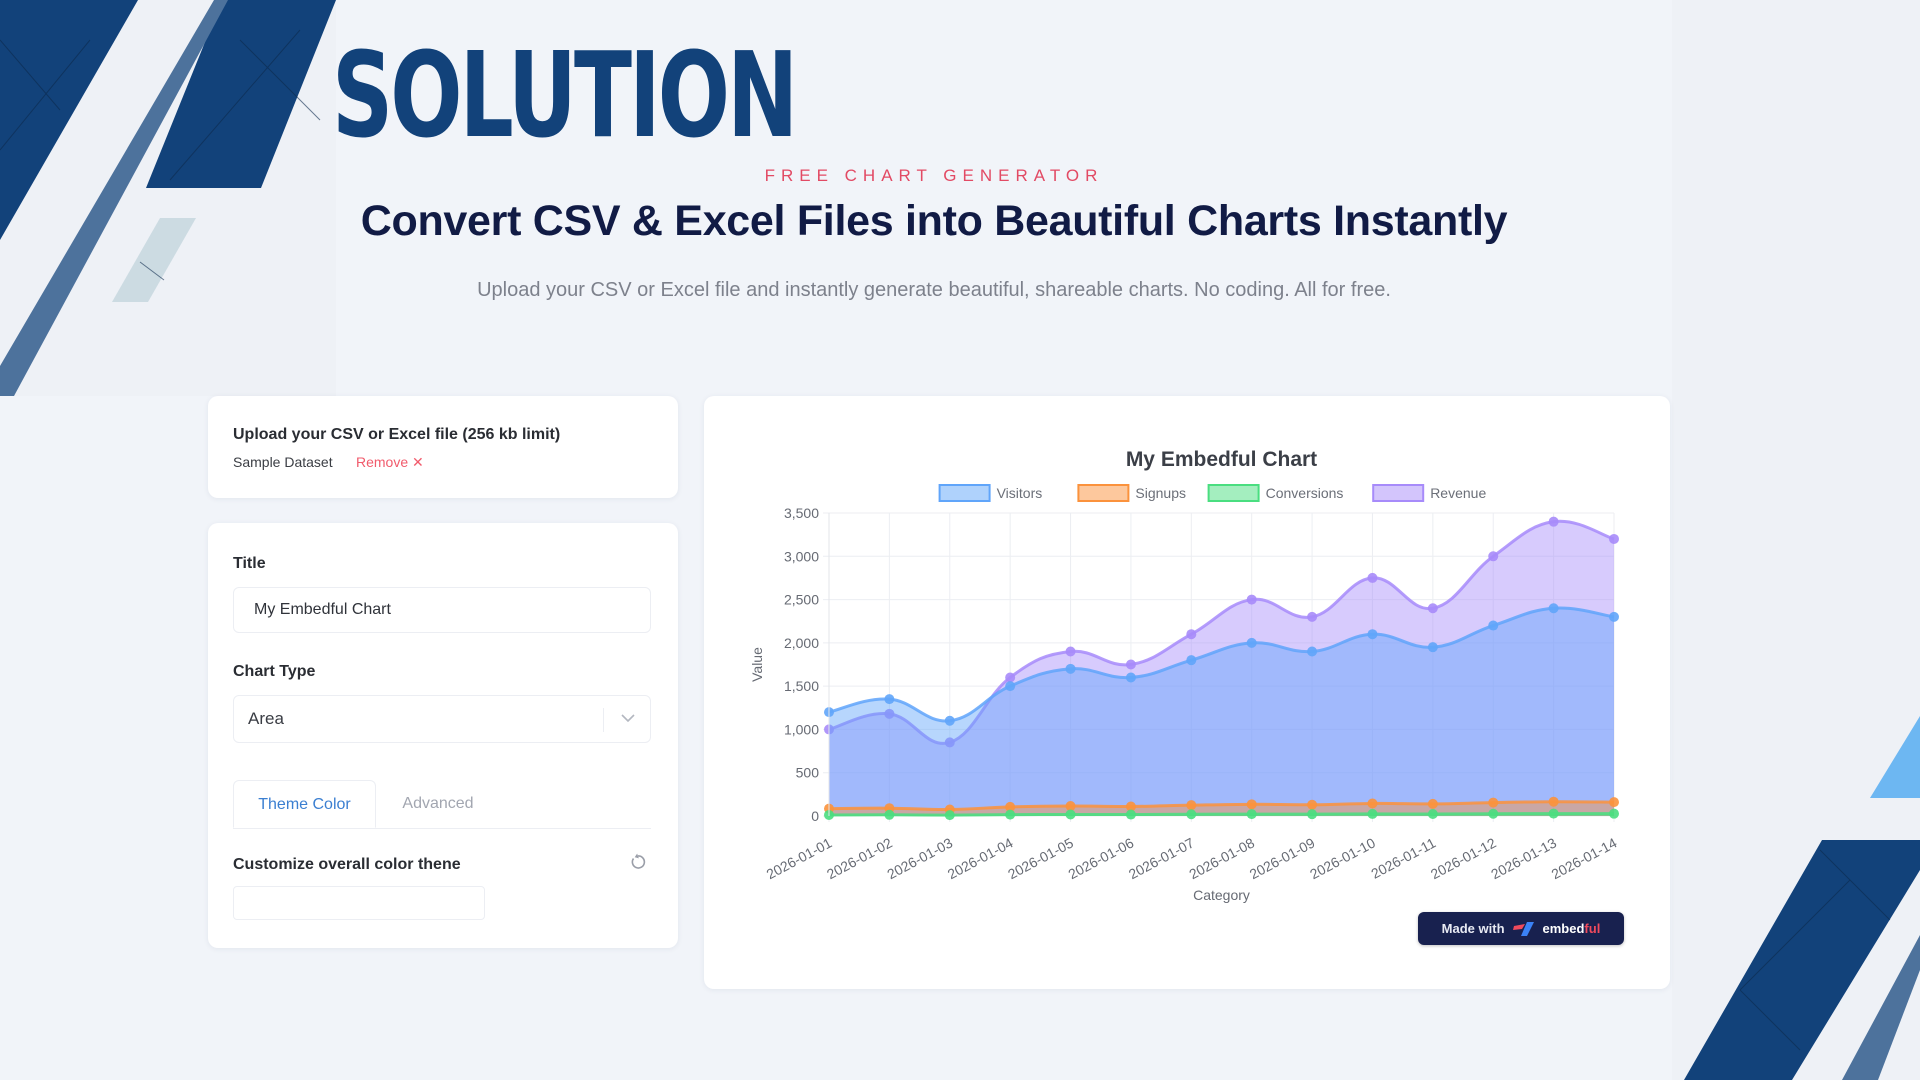 This screenshot has height=1080, width=1920. What do you see at coordinates (799, 858) in the screenshot?
I see `x-tick-label: 2026-01-01` at bounding box center [799, 858].